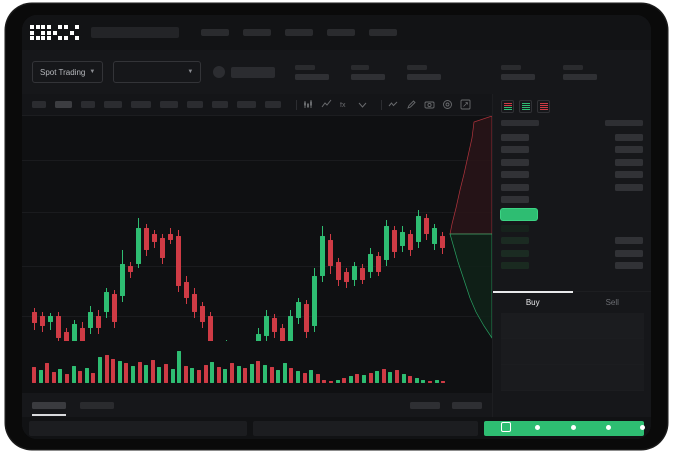 Image resolution: width=673 pixels, height=453 pixels. I want to click on submit-order-button, so click(564, 428).